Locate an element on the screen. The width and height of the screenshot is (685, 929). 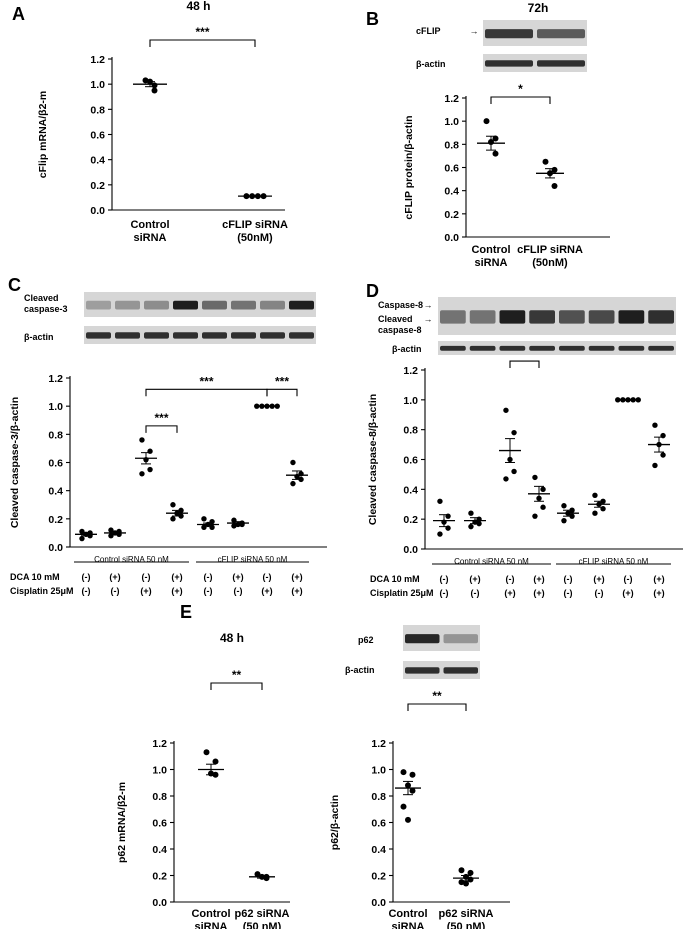
blot-label: Caspase-8 is located at coordinates (400, 305).